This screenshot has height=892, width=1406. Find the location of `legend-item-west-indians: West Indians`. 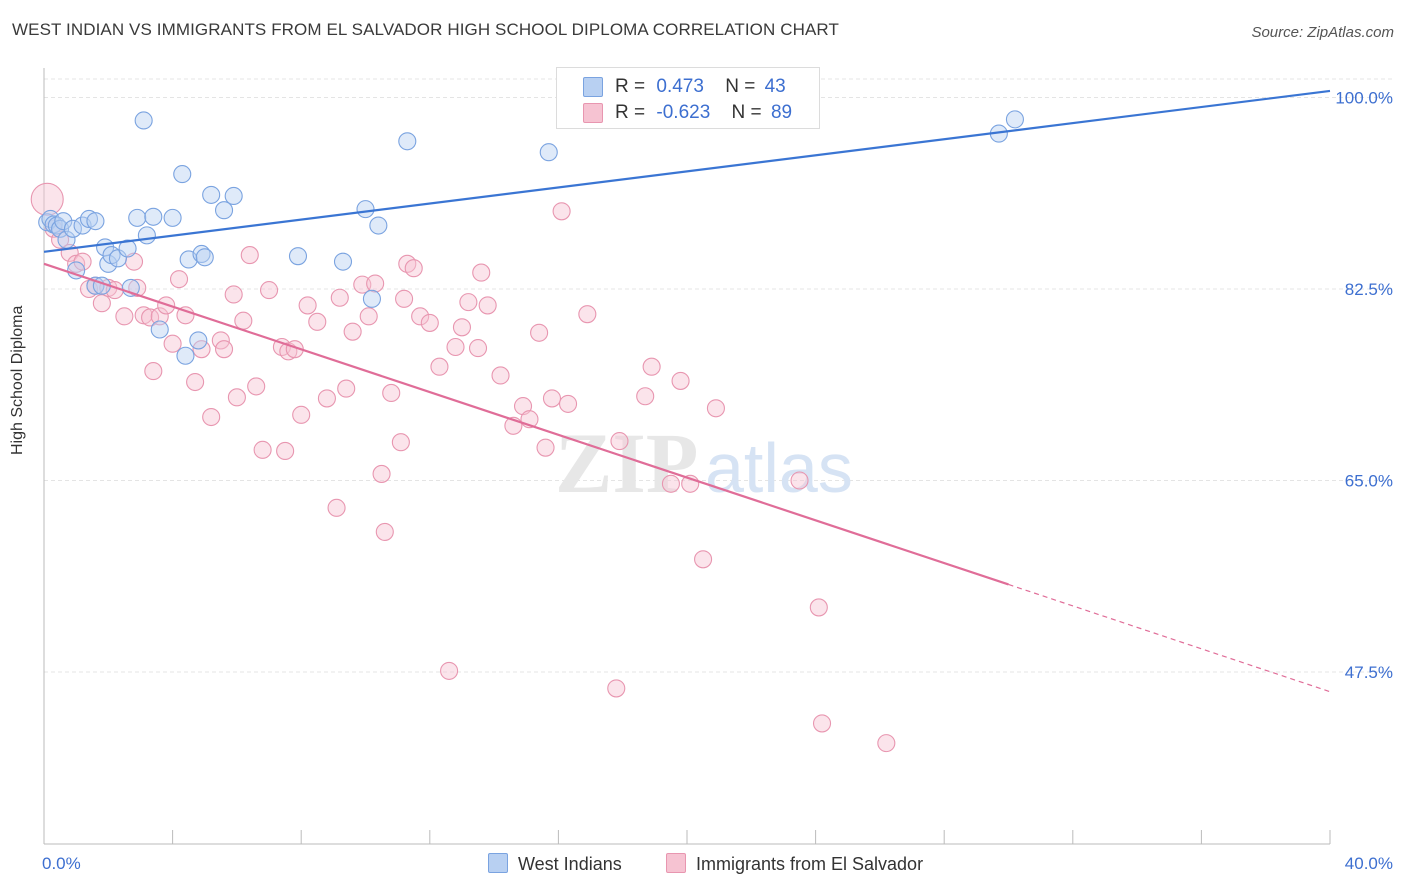

legend-item-west-indians: West Indians is located at coordinates (555, 864).